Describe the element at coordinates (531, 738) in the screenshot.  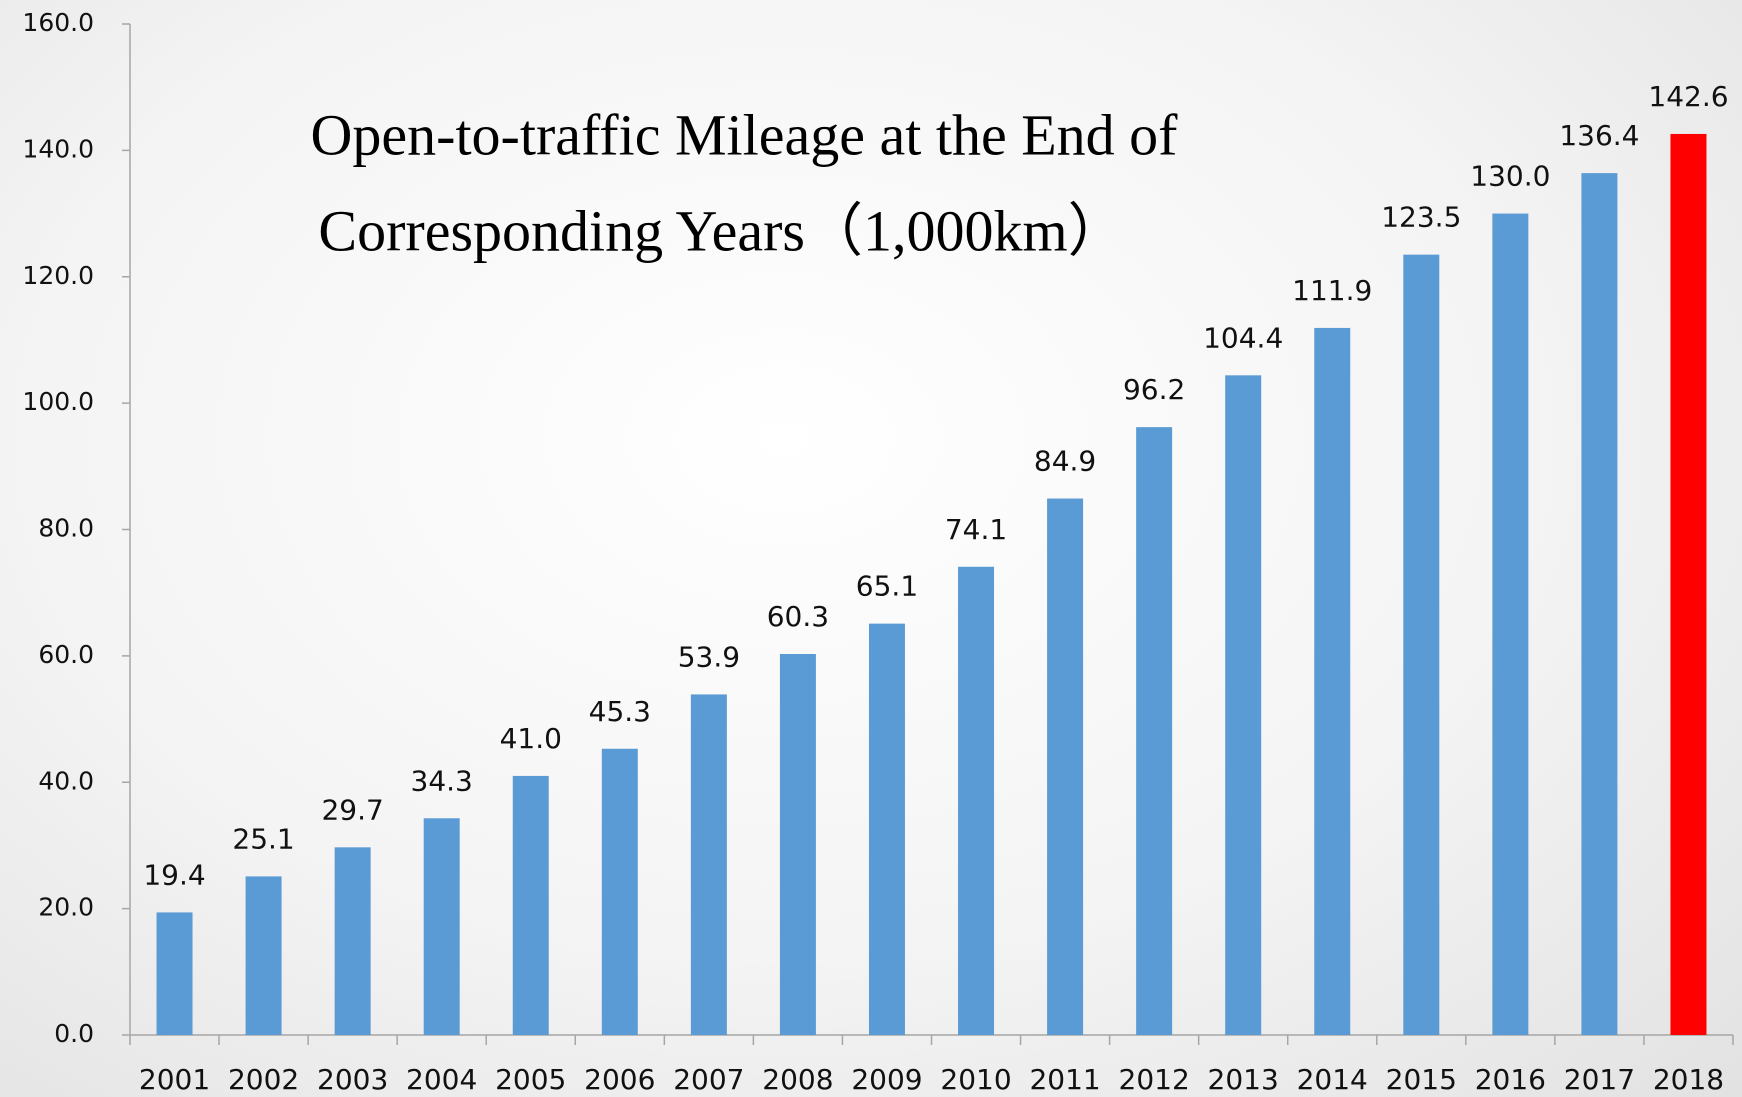
I see `data-label: 41.0` at that location.